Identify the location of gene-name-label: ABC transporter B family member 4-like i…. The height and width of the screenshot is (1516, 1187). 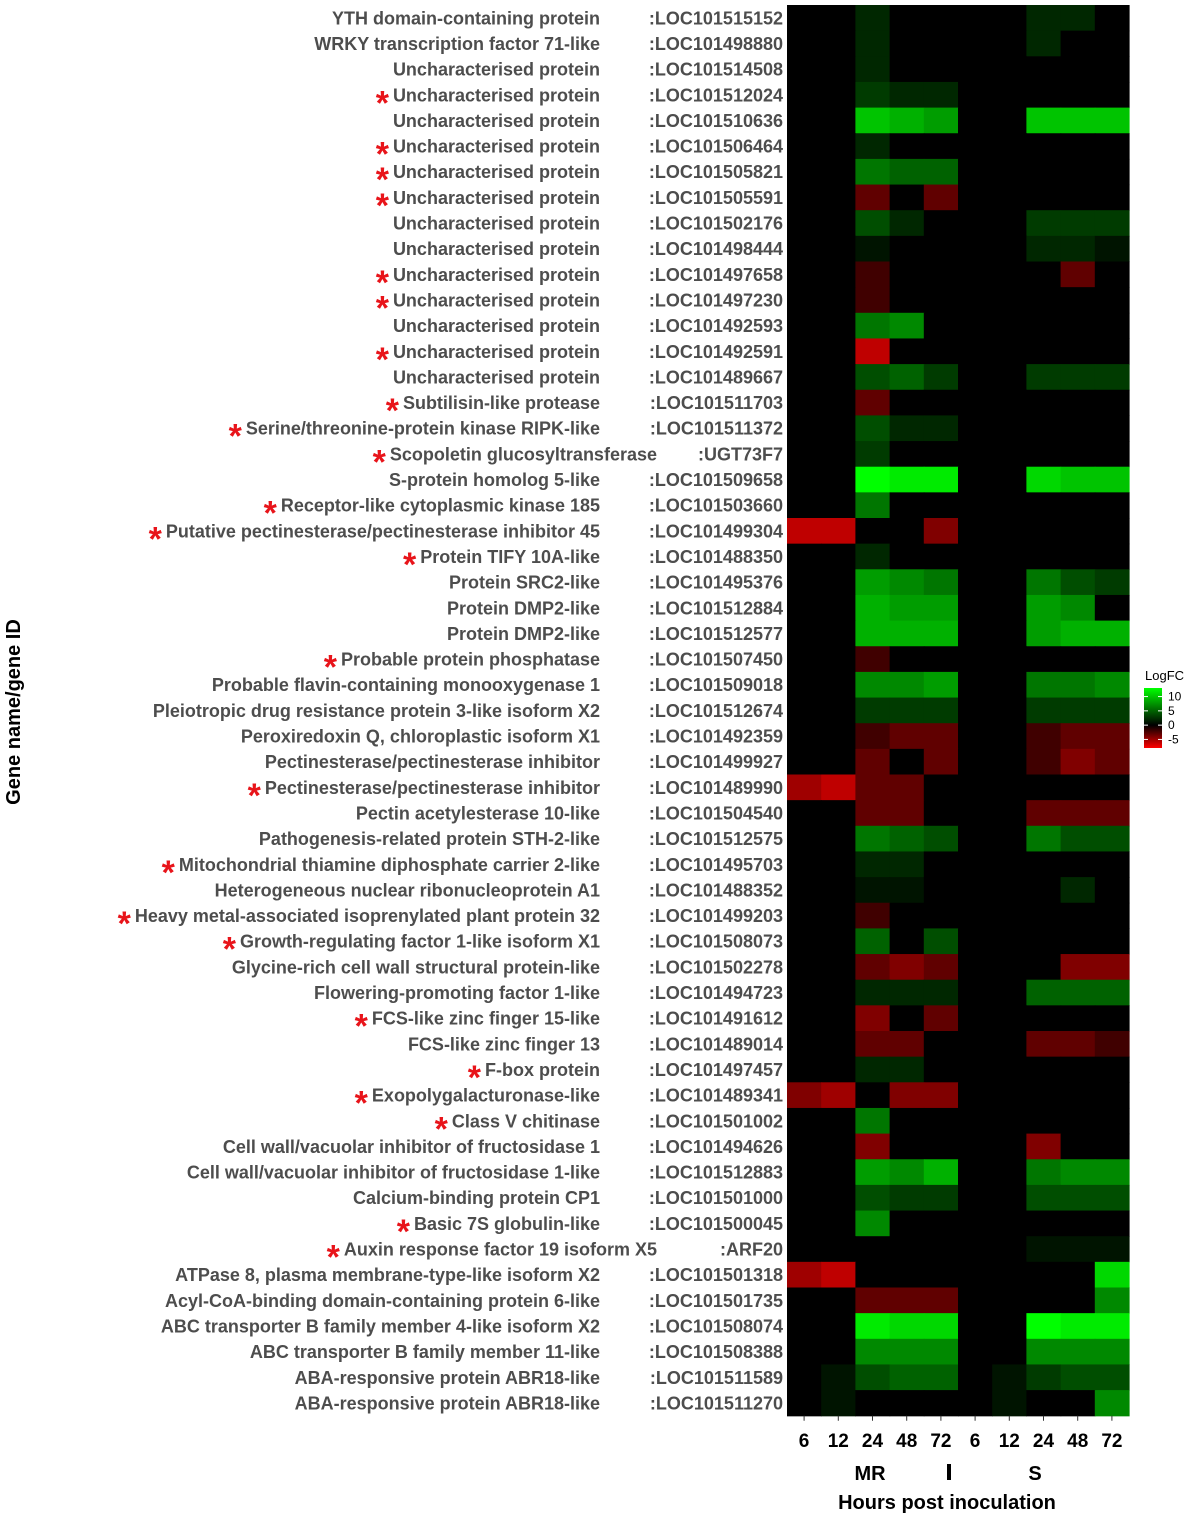
(380, 1326).